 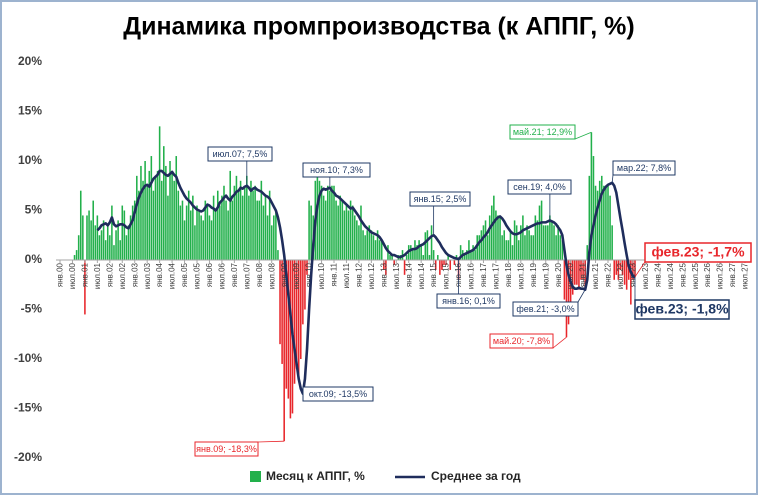 What do you see at coordinates (259, 274) in the screenshot?
I see `x-tick-label: янв.08` at bounding box center [259, 274].